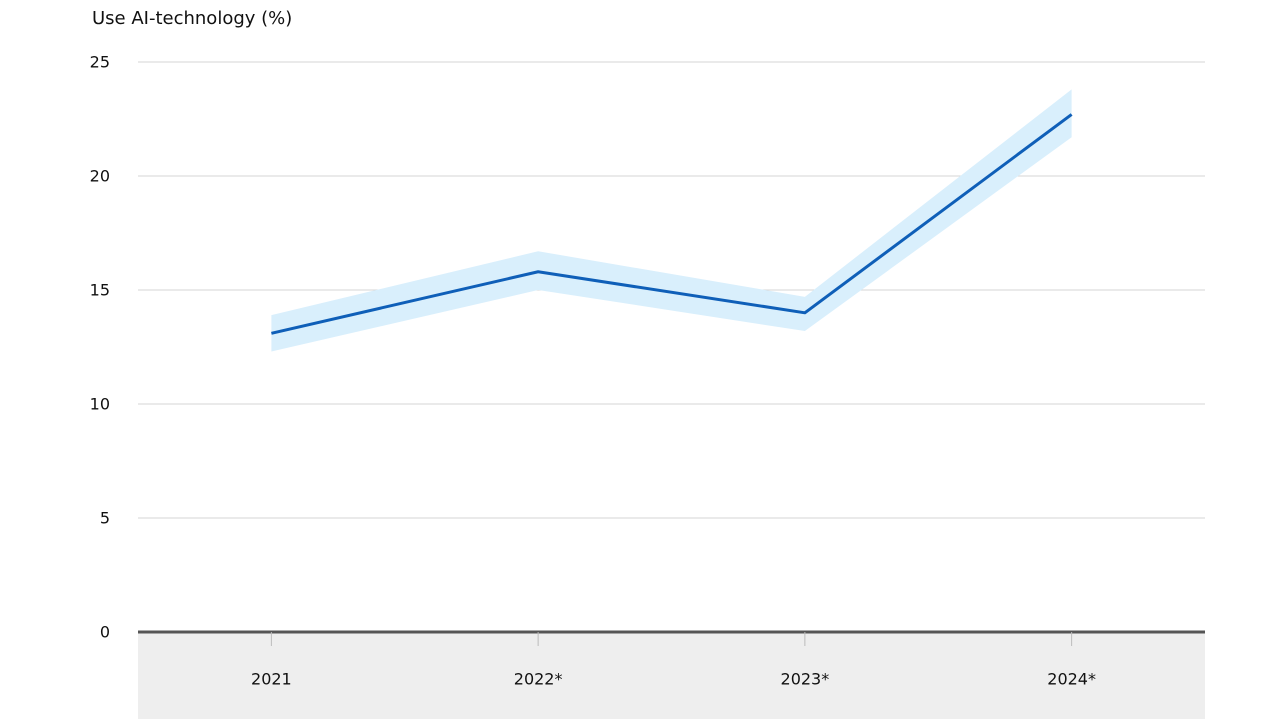 The width and height of the screenshot is (1280, 719). Describe the element at coordinates (100, 404) in the screenshot. I see `y-tick-label: 10` at that location.